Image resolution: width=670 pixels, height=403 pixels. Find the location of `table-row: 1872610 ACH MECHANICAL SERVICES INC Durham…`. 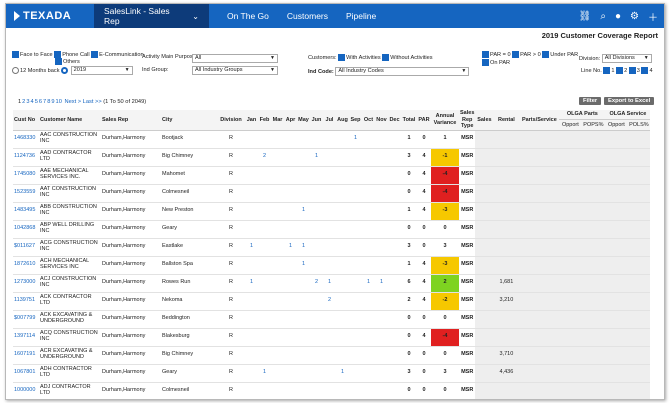

table-row: 1872610 ACH MECHANICAL SERVICES INC Durham… is located at coordinates (332, 265).